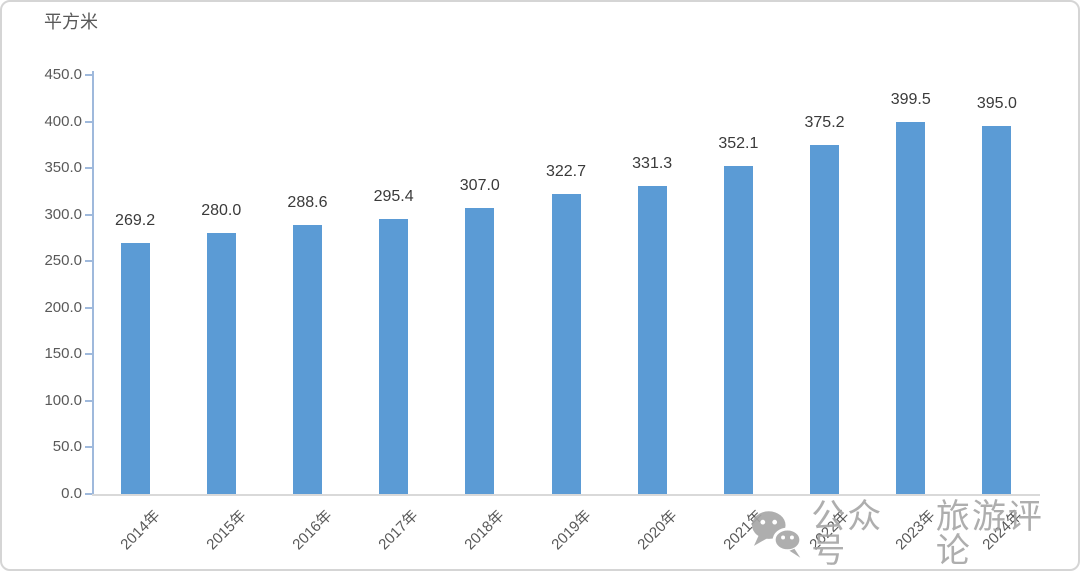  What do you see at coordinates (484, 530) in the screenshot?
I see `x-tick-label: 2018年` at bounding box center [484, 530].